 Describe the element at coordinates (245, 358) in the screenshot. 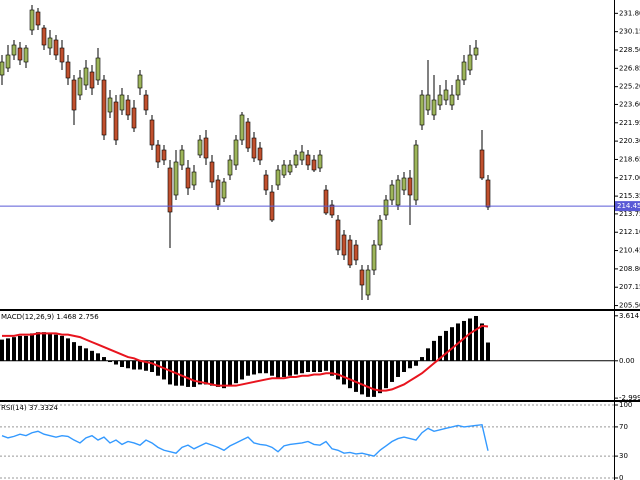

I see `signal-line` at that location.